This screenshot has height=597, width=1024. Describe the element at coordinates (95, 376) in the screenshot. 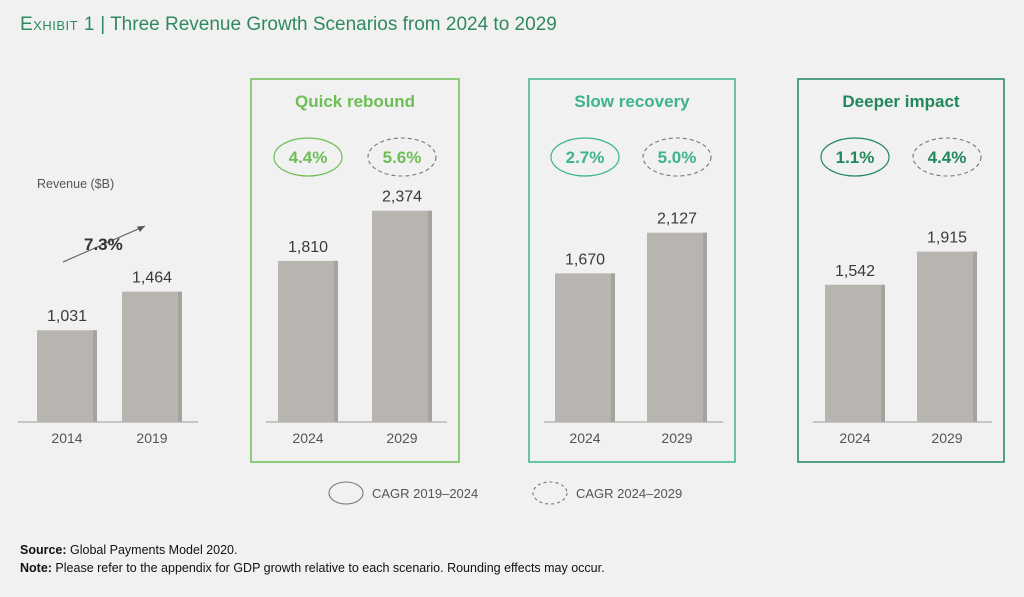

I see `historical-bar-shade-2014` at that location.